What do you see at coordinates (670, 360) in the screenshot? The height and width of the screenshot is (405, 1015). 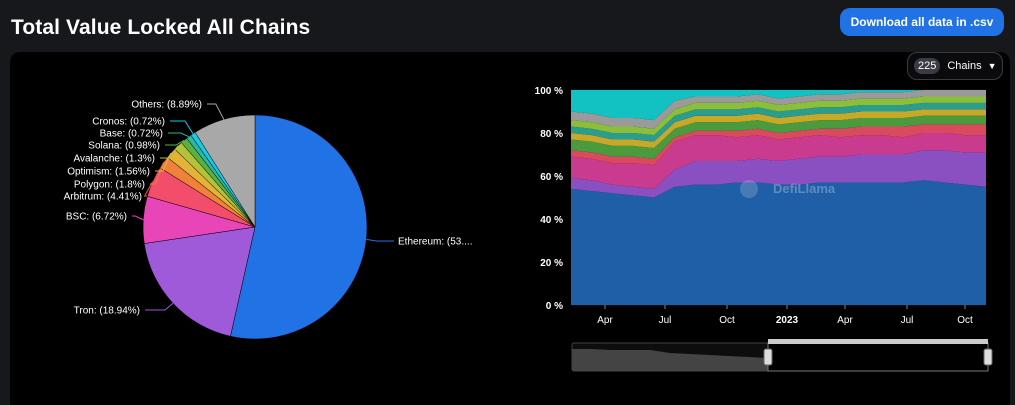 I see `range-slider-preview` at bounding box center [670, 360].